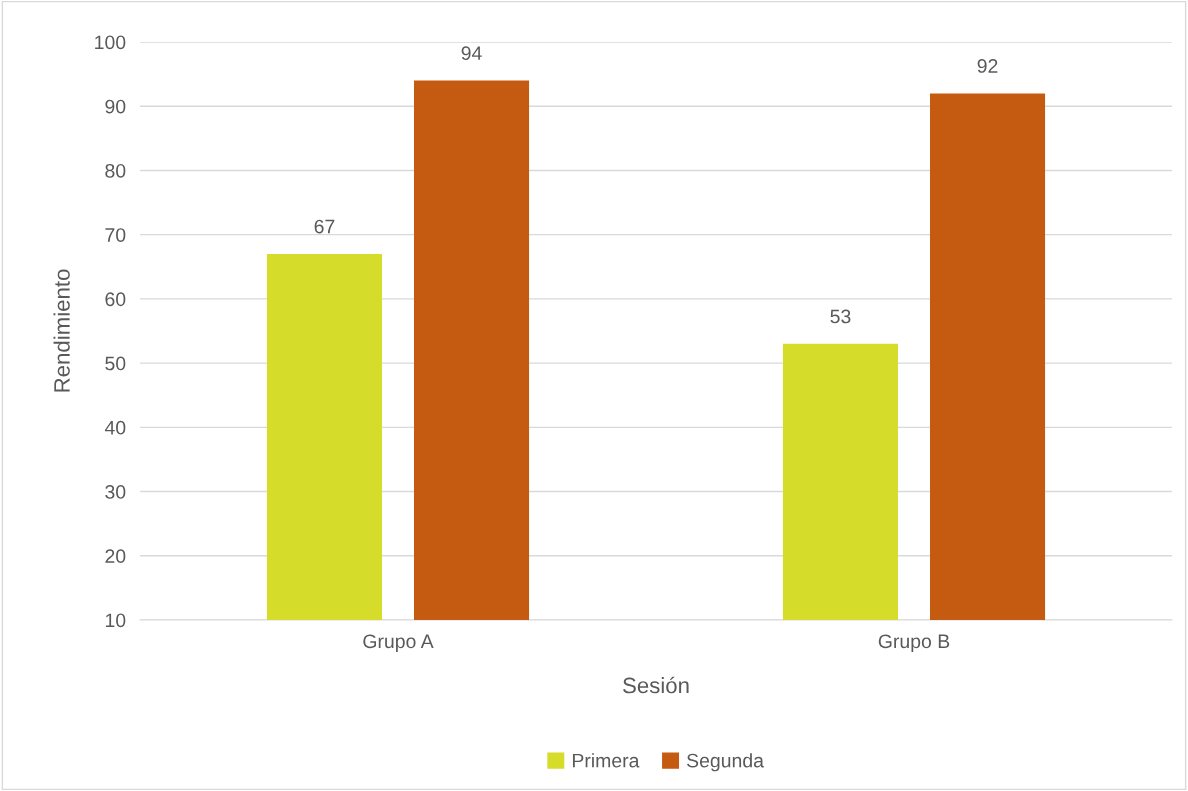 Image resolution: width=1188 pixels, height=791 pixels. Describe the element at coordinates (840, 316) in the screenshot. I see `data-label: 53` at that location.